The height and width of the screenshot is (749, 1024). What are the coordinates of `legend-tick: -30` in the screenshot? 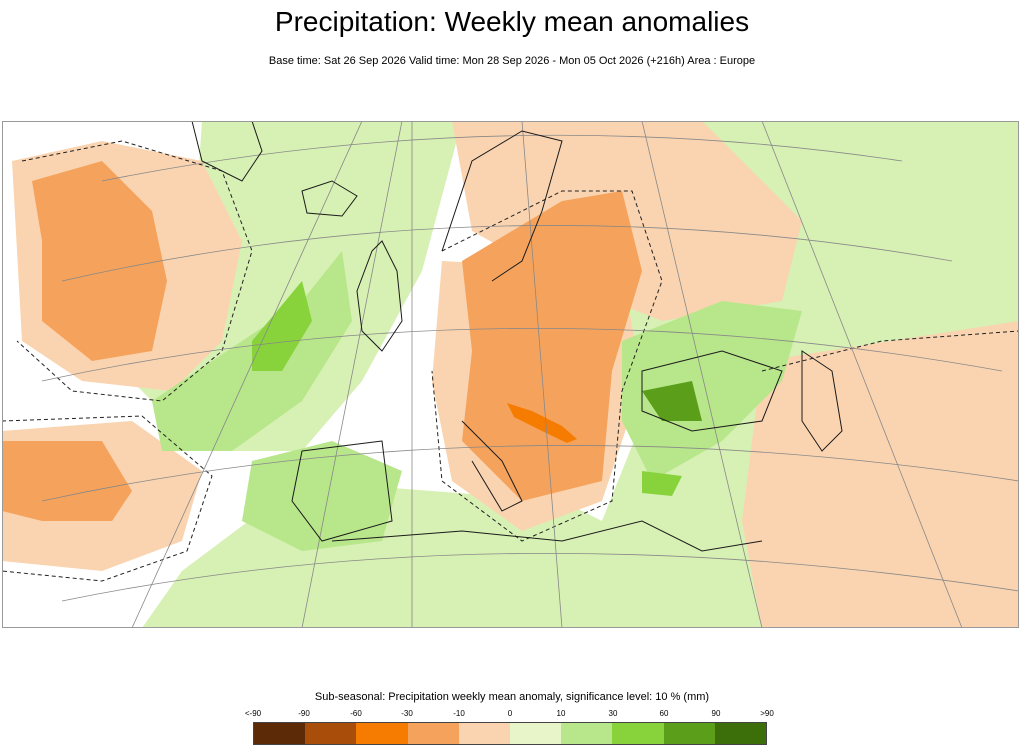 It's located at (407, 713).